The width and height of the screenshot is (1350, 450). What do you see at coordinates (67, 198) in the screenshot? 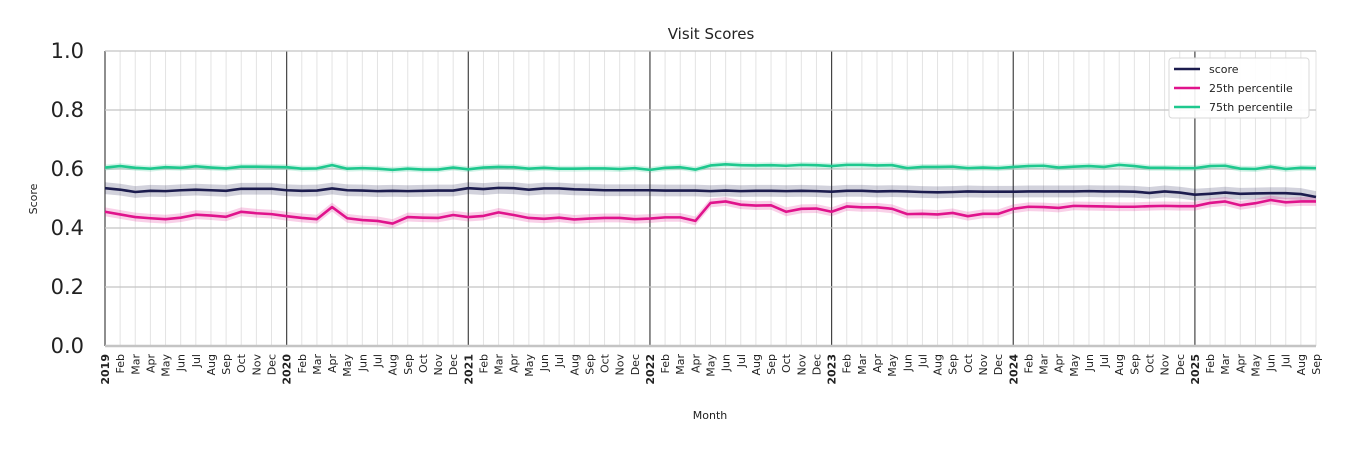
I see `y-axis: 0.0 0.2 0.4 0.6 0.8 1.0` at bounding box center [67, 198].